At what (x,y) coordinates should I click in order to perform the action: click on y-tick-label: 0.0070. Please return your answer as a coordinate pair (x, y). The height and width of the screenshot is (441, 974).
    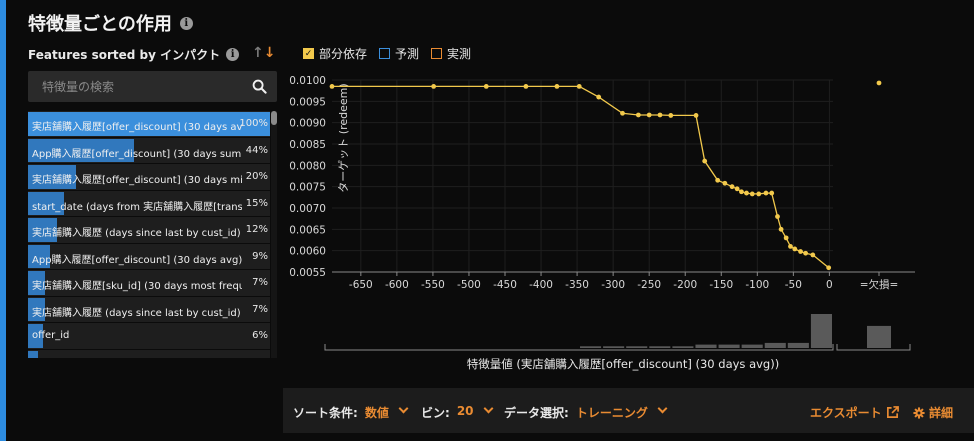
    Looking at the image, I should click on (307, 209).